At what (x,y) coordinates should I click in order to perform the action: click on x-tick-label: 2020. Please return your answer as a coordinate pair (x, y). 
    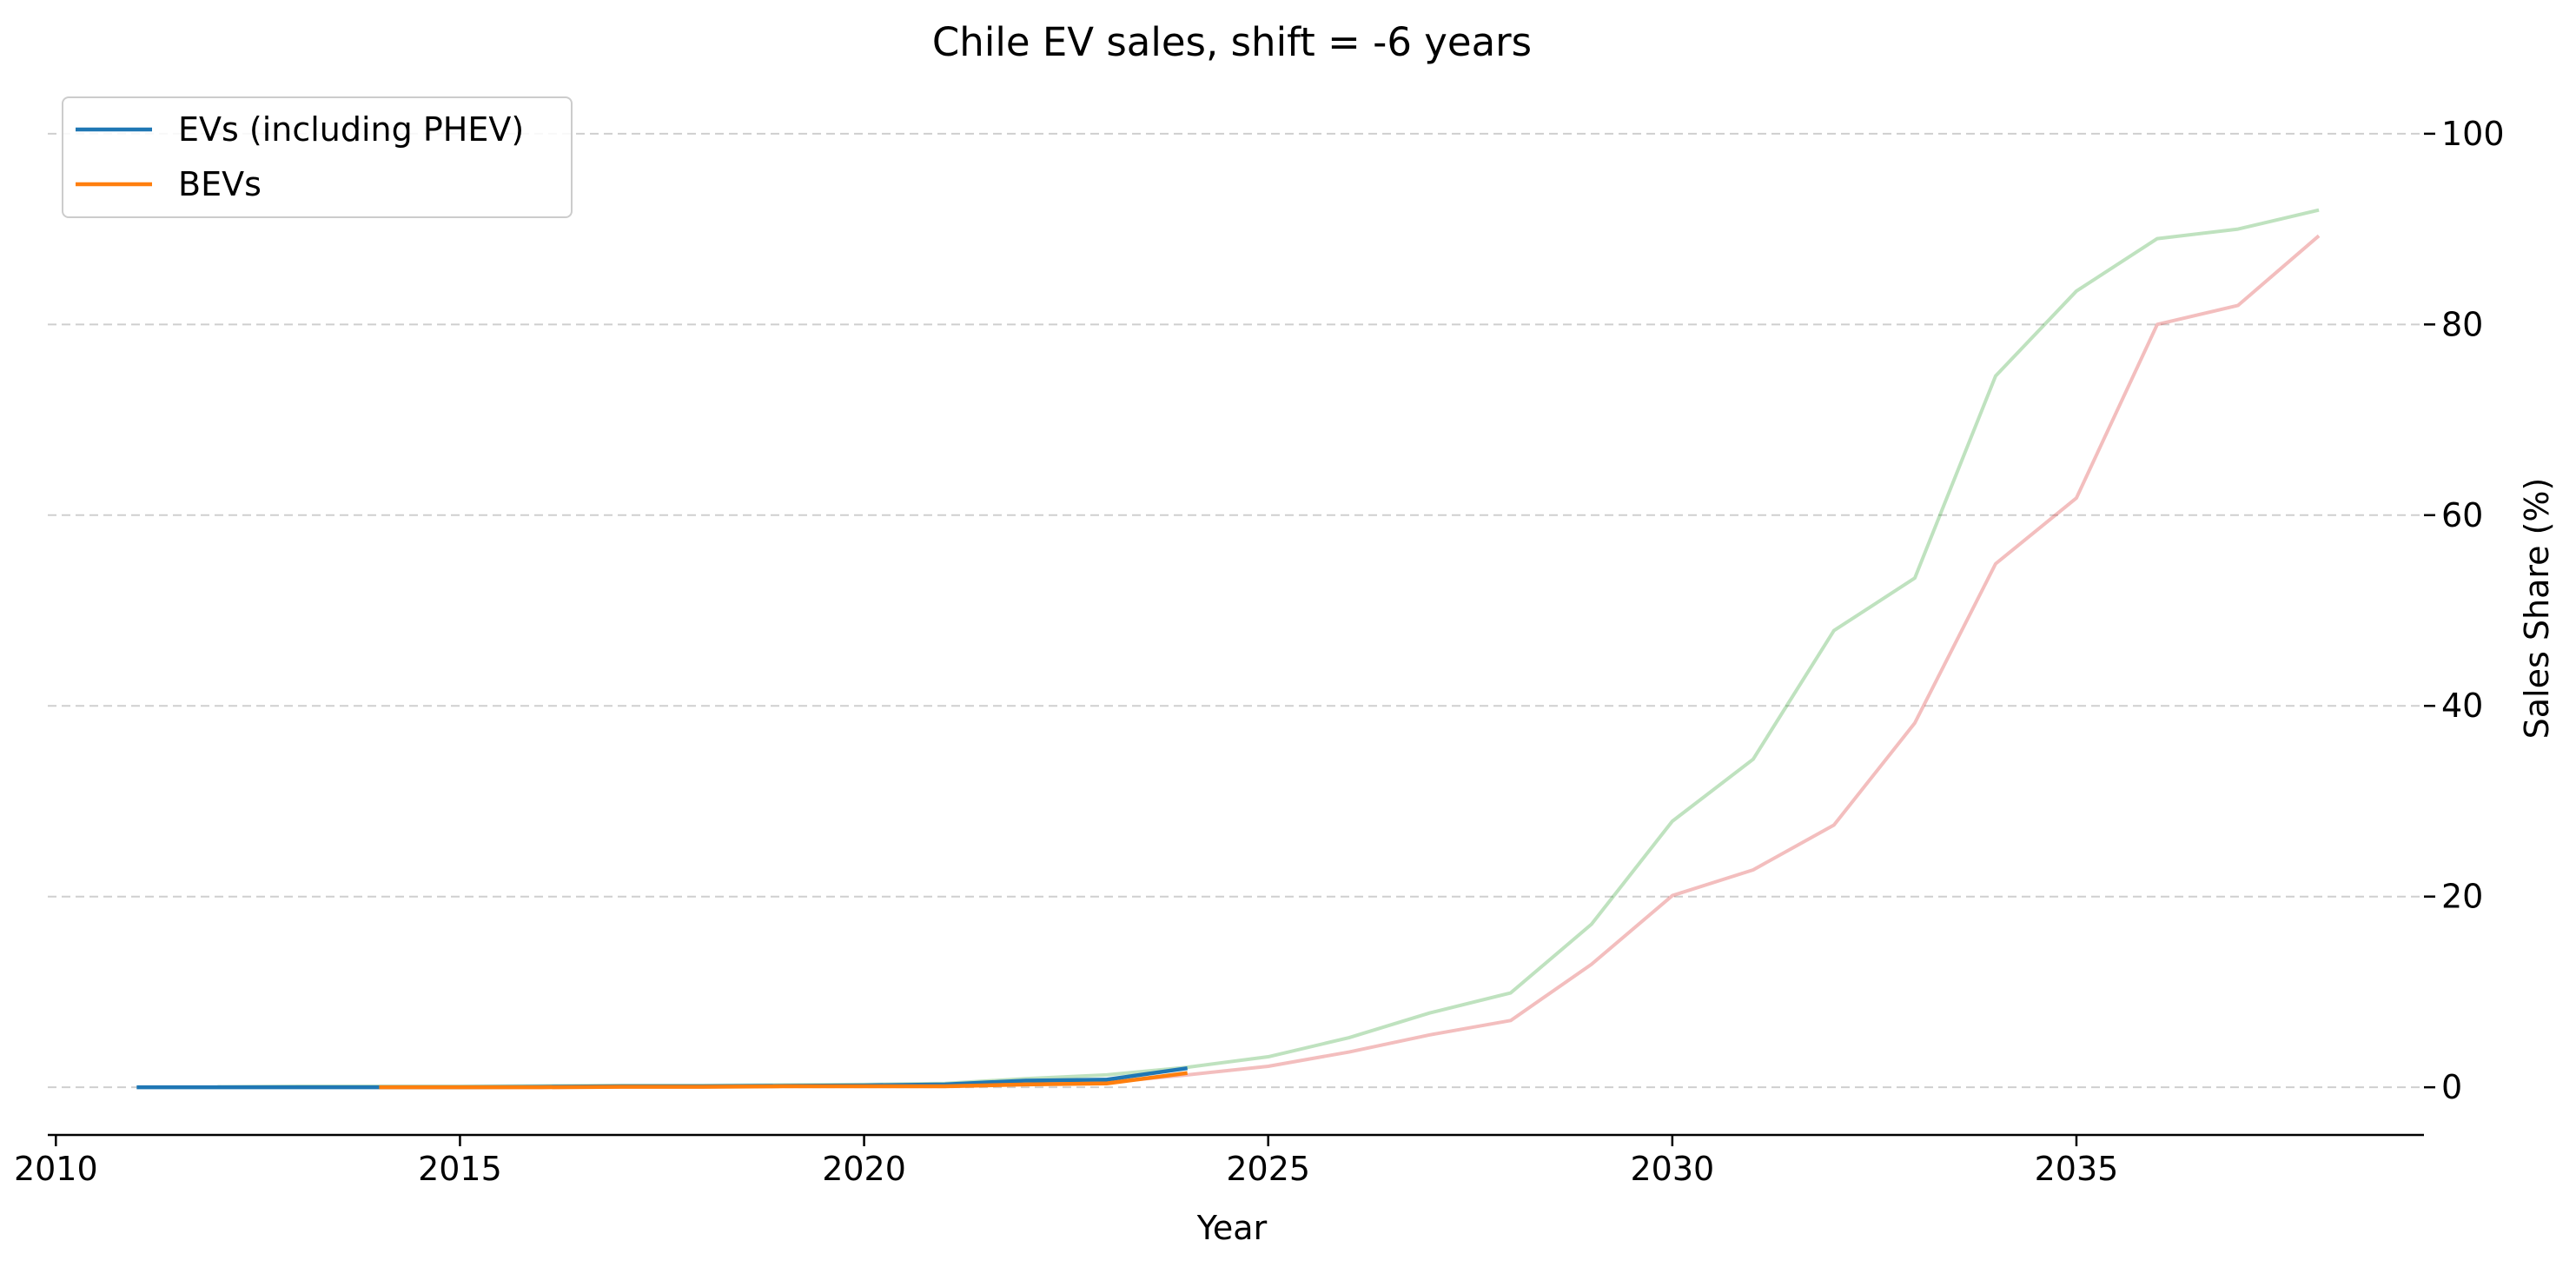
    Looking at the image, I should click on (864, 1169).